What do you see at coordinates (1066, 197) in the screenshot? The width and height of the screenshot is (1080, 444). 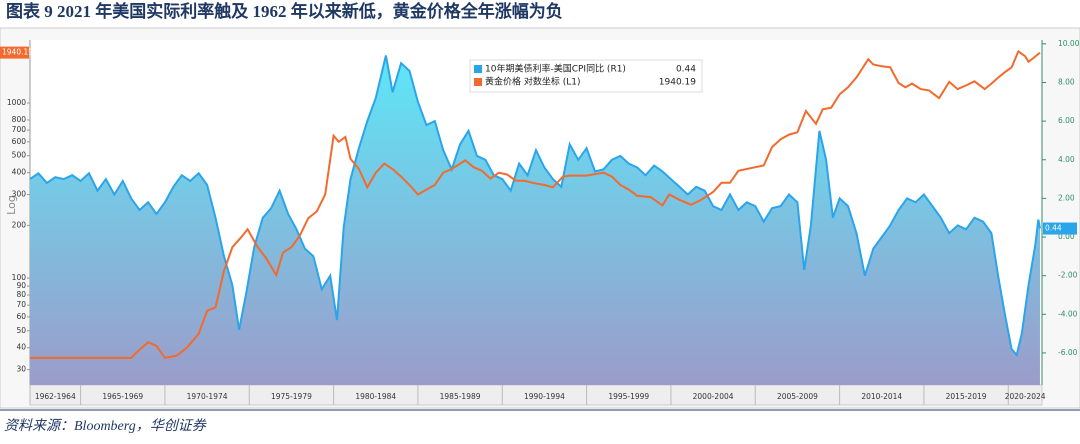 I see `y2-tick-label: 2.00` at bounding box center [1066, 197].